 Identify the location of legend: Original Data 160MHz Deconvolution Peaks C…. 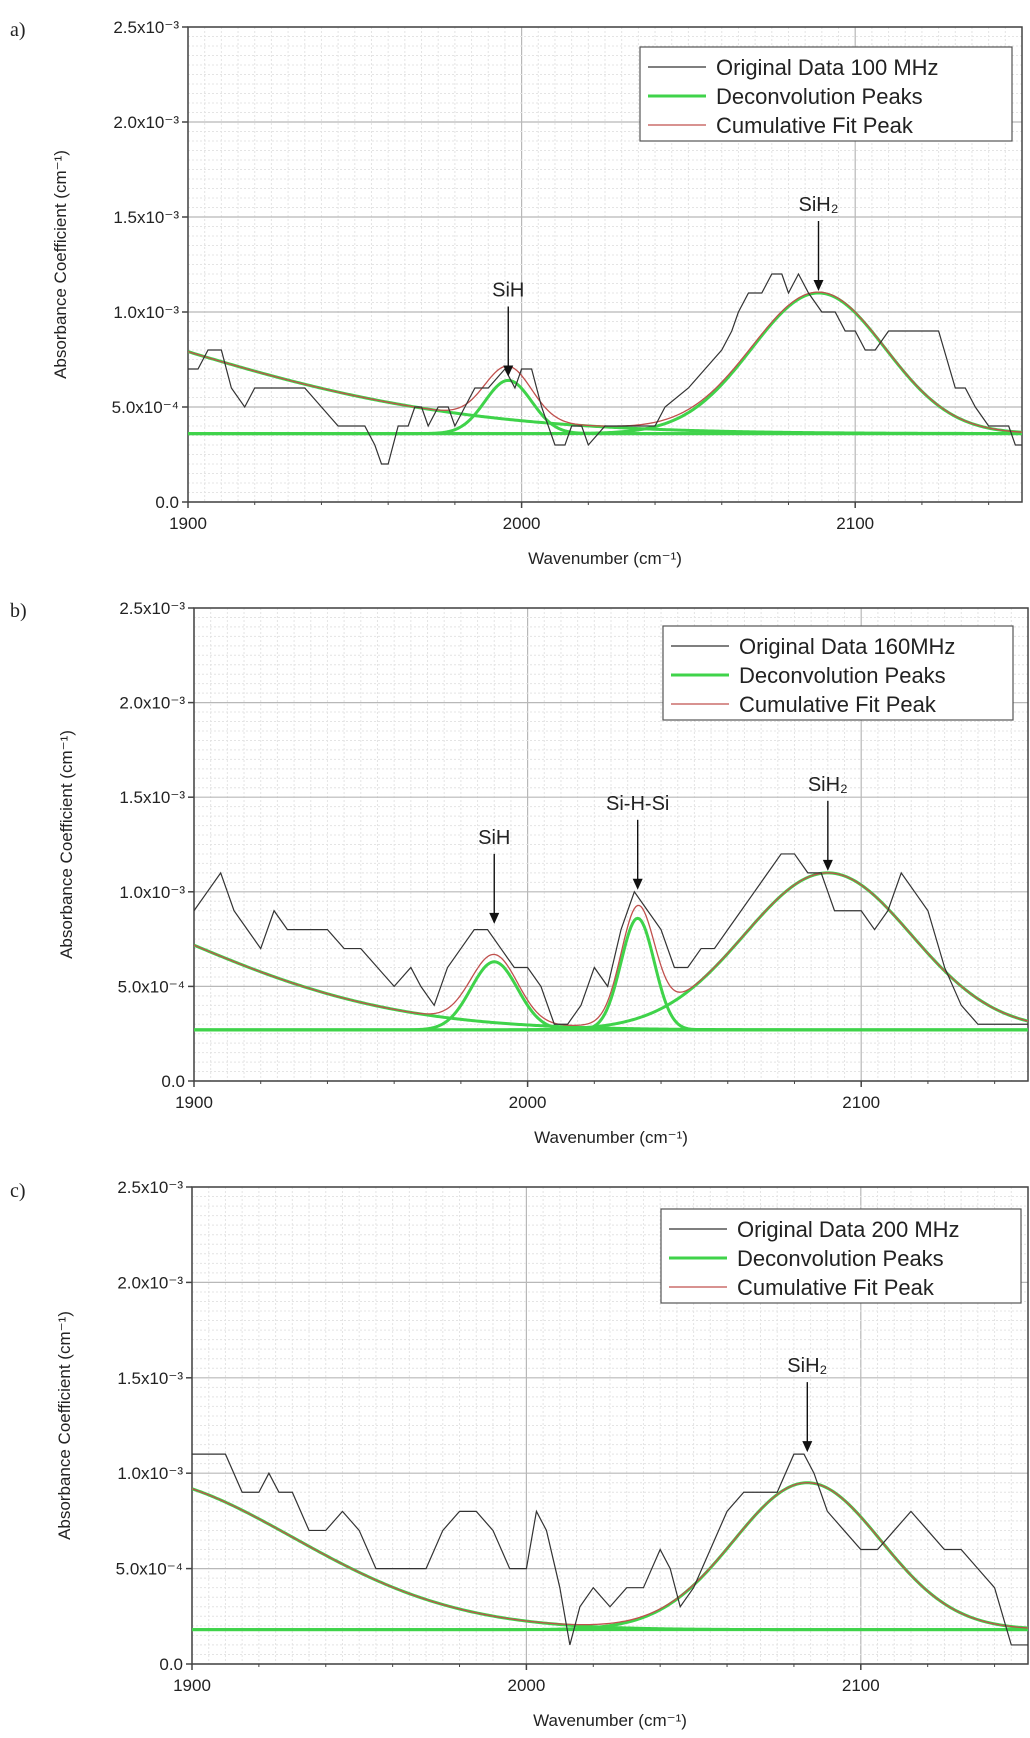
(838, 673).